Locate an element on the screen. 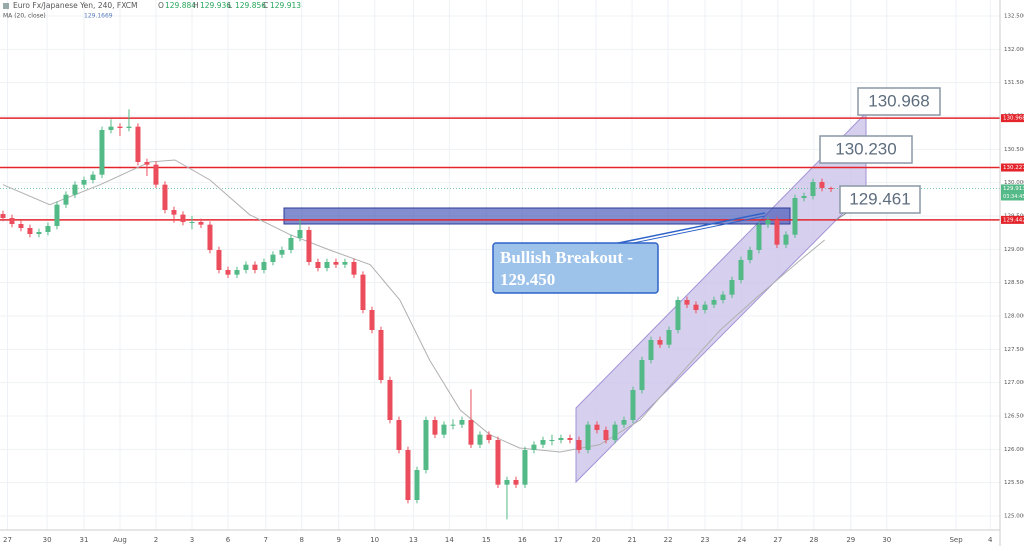 The height and width of the screenshot is (546, 1024). y-tick-label: 127.000 is located at coordinates (1014, 383).